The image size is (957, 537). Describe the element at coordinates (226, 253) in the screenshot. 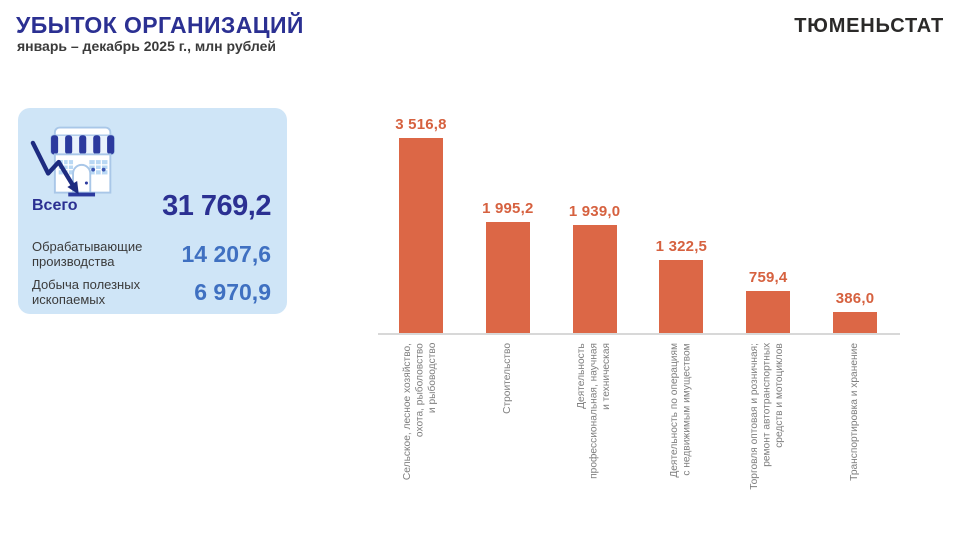

I see `summary-row-value: 14 207,6` at that location.